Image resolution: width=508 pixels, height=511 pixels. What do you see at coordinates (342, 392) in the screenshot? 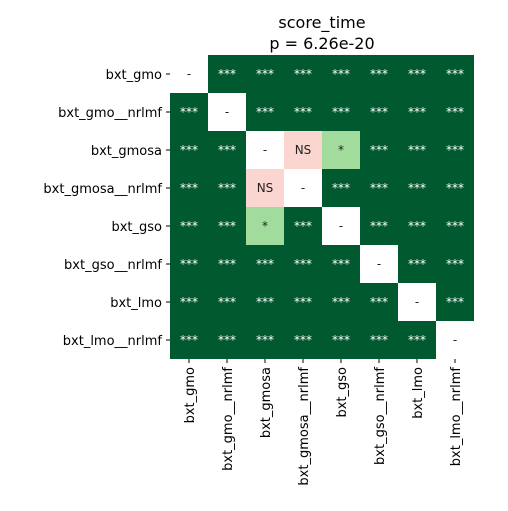
I see `x-tick-label: bxt_gso` at bounding box center [342, 392].